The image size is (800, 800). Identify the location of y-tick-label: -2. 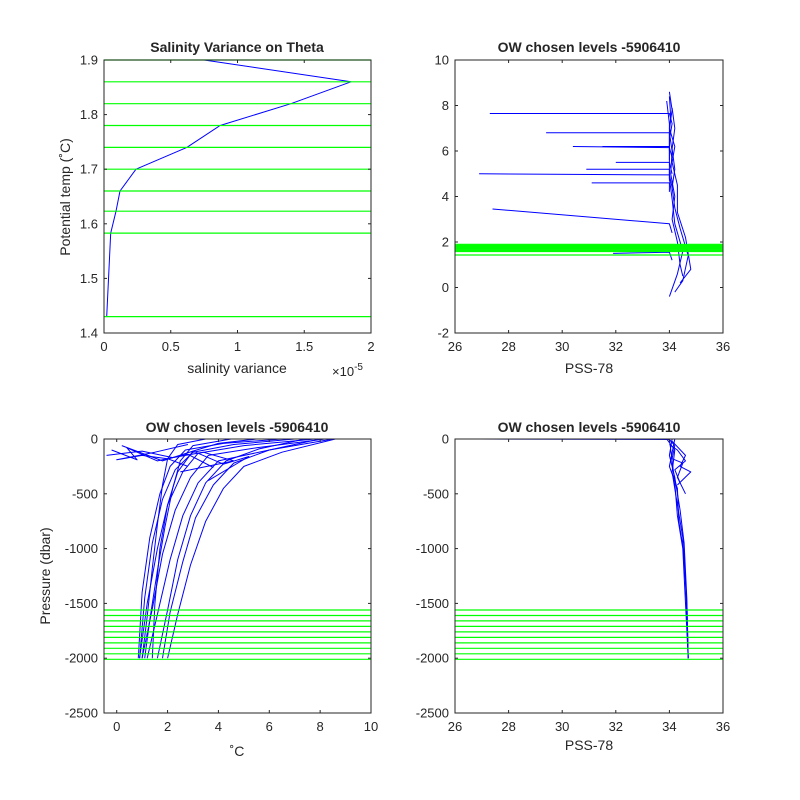
(443, 333).